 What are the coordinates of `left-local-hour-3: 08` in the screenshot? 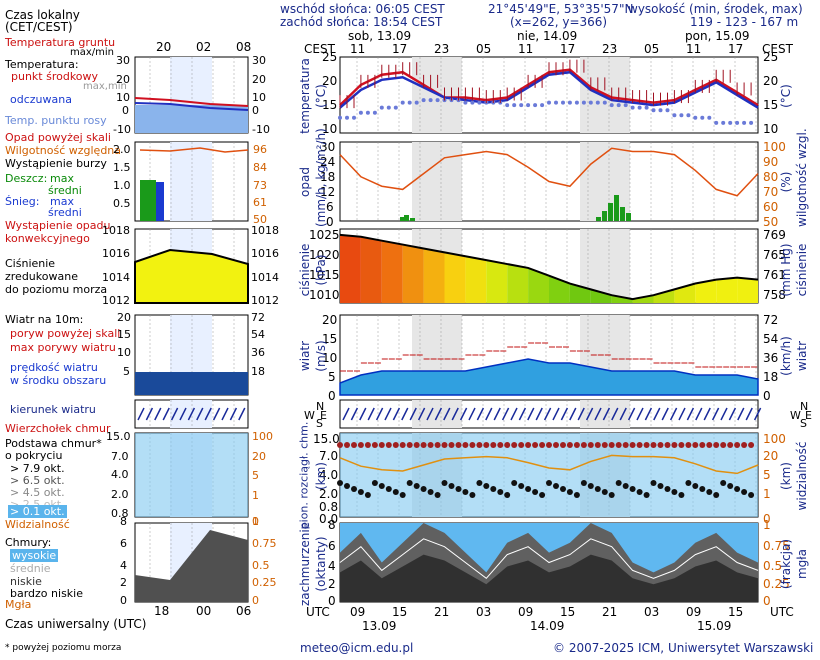 It's located at (244, 47).